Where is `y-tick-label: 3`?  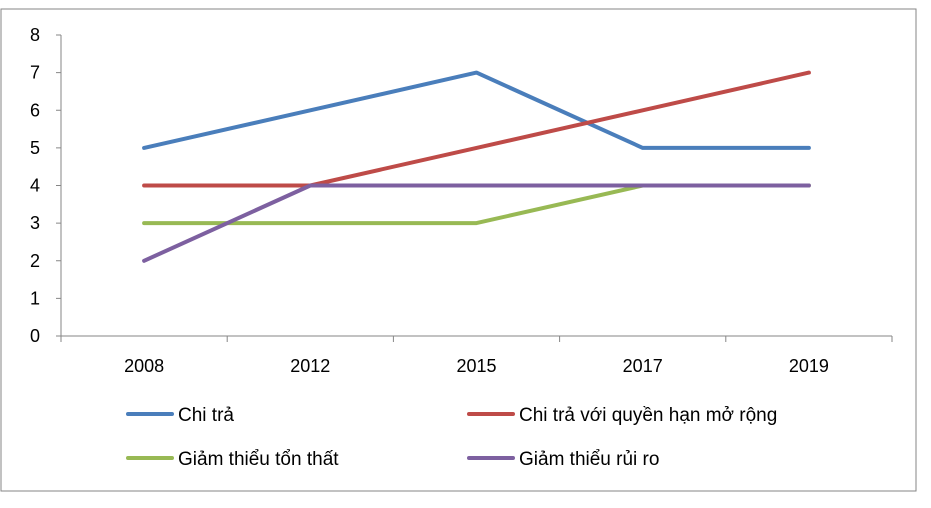
y-tick-label: 3 is located at coordinates (35, 223).